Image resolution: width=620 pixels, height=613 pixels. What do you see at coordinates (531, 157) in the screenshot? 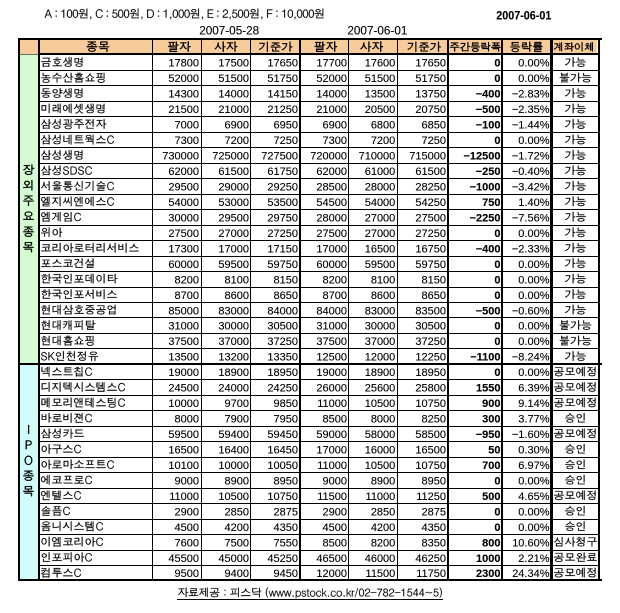
I see `svg-text: −1.72%` at bounding box center [531, 157].